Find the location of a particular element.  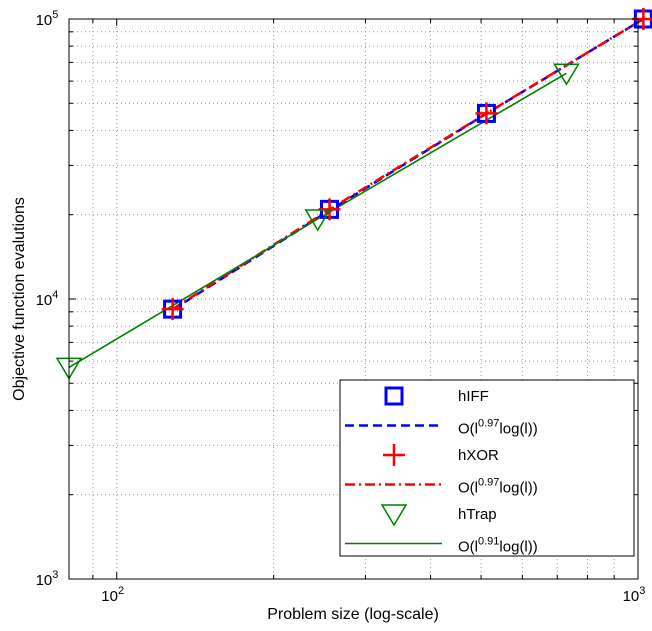

legend-label-5: O(l0.91log(l)) is located at coordinates (498, 546).